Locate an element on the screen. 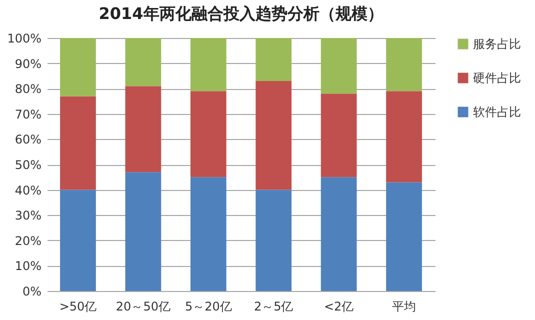  x-tick-label: 2～5亿 is located at coordinates (274, 307).